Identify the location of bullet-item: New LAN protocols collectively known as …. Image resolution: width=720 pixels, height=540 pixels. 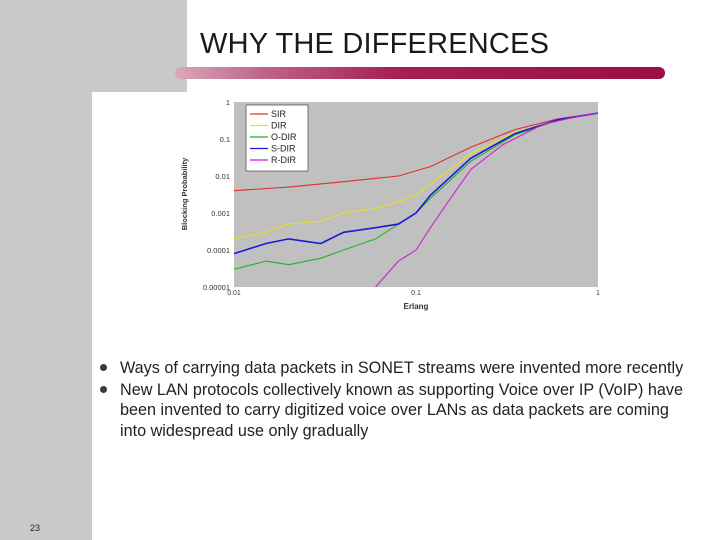
(398, 411).